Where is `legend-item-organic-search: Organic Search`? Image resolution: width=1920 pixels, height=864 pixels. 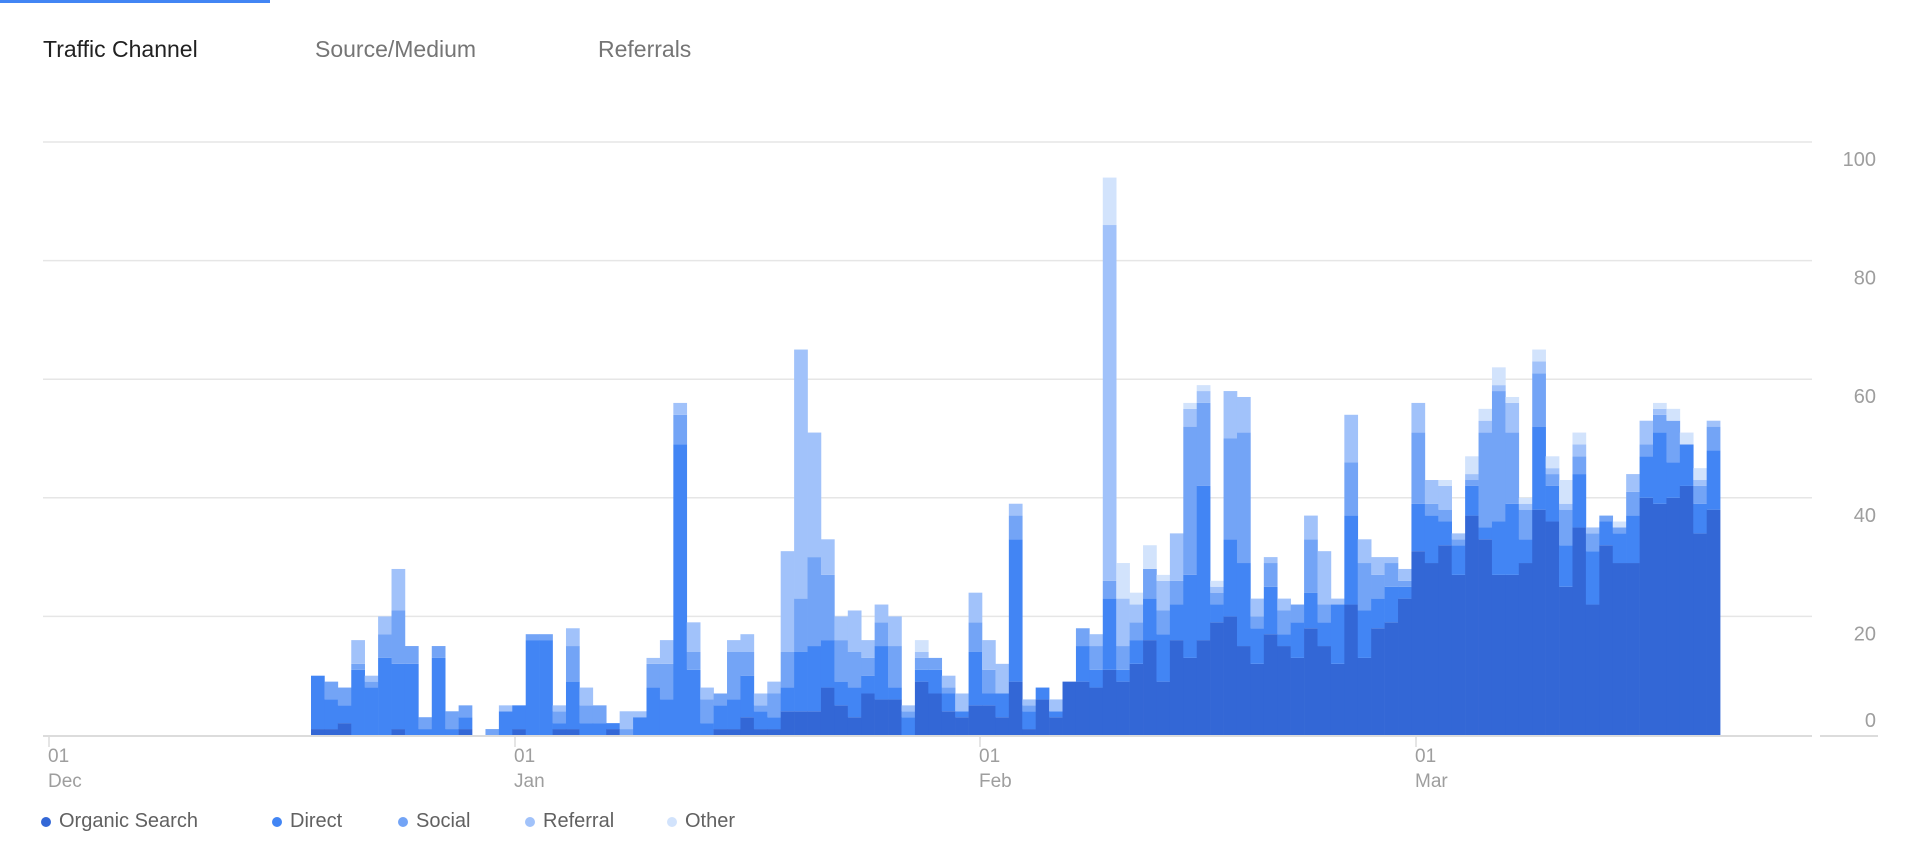 legend-item-organic-search: Organic Search is located at coordinates (119, 821).